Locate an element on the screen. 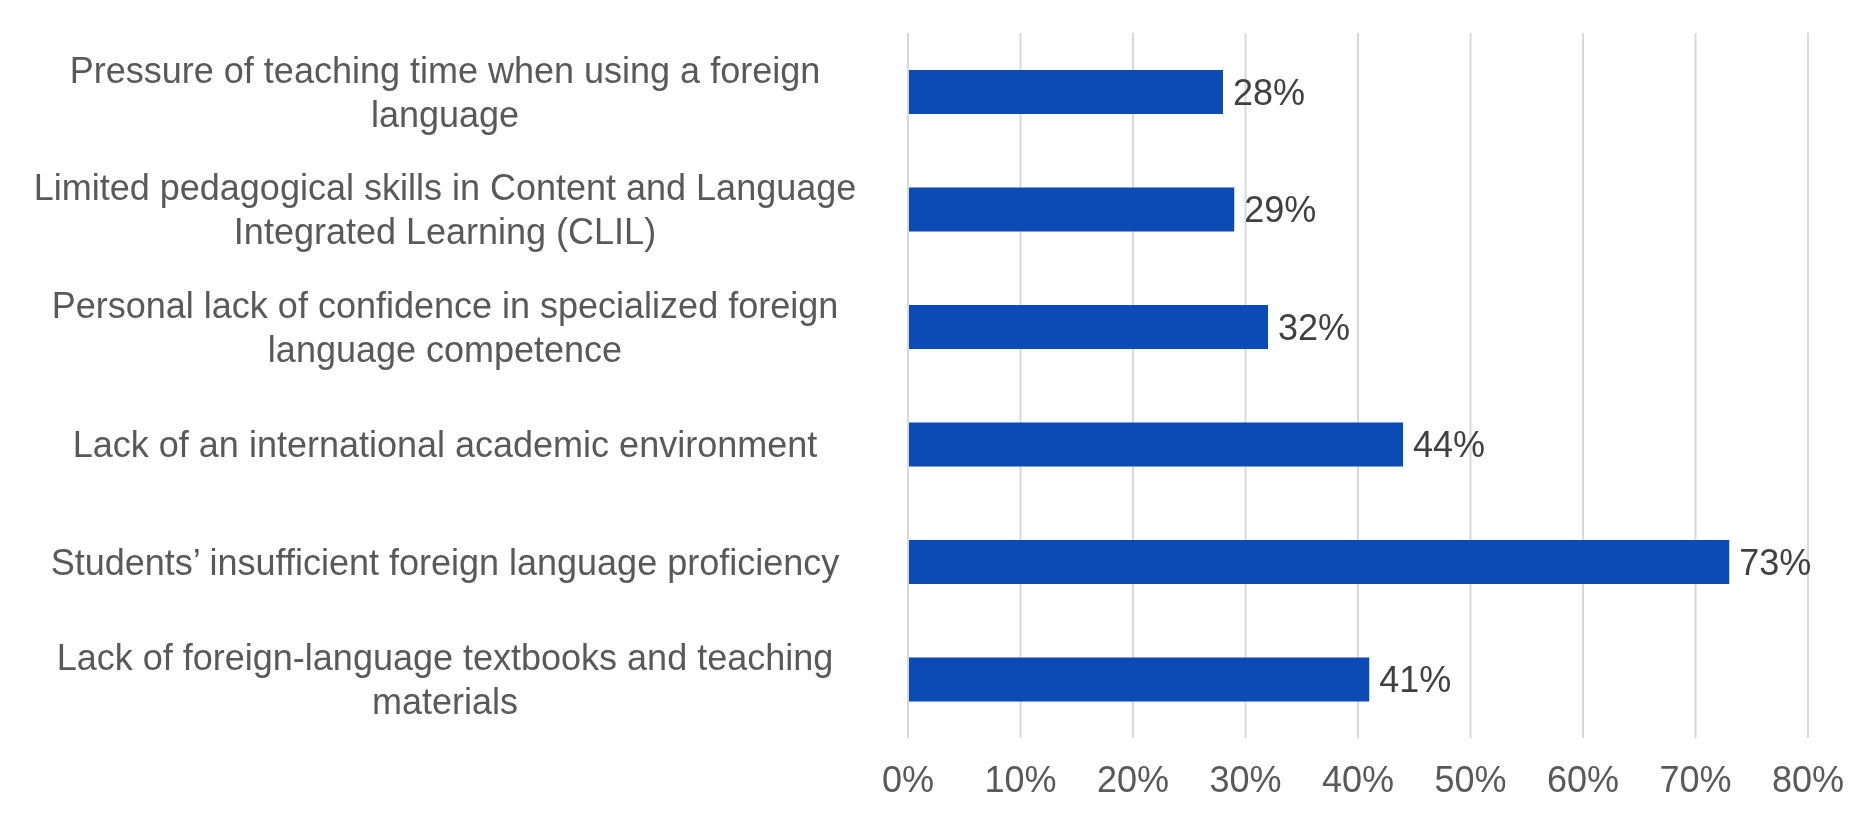  x-tick-label: 50% is located at coordinates (1470, 779).